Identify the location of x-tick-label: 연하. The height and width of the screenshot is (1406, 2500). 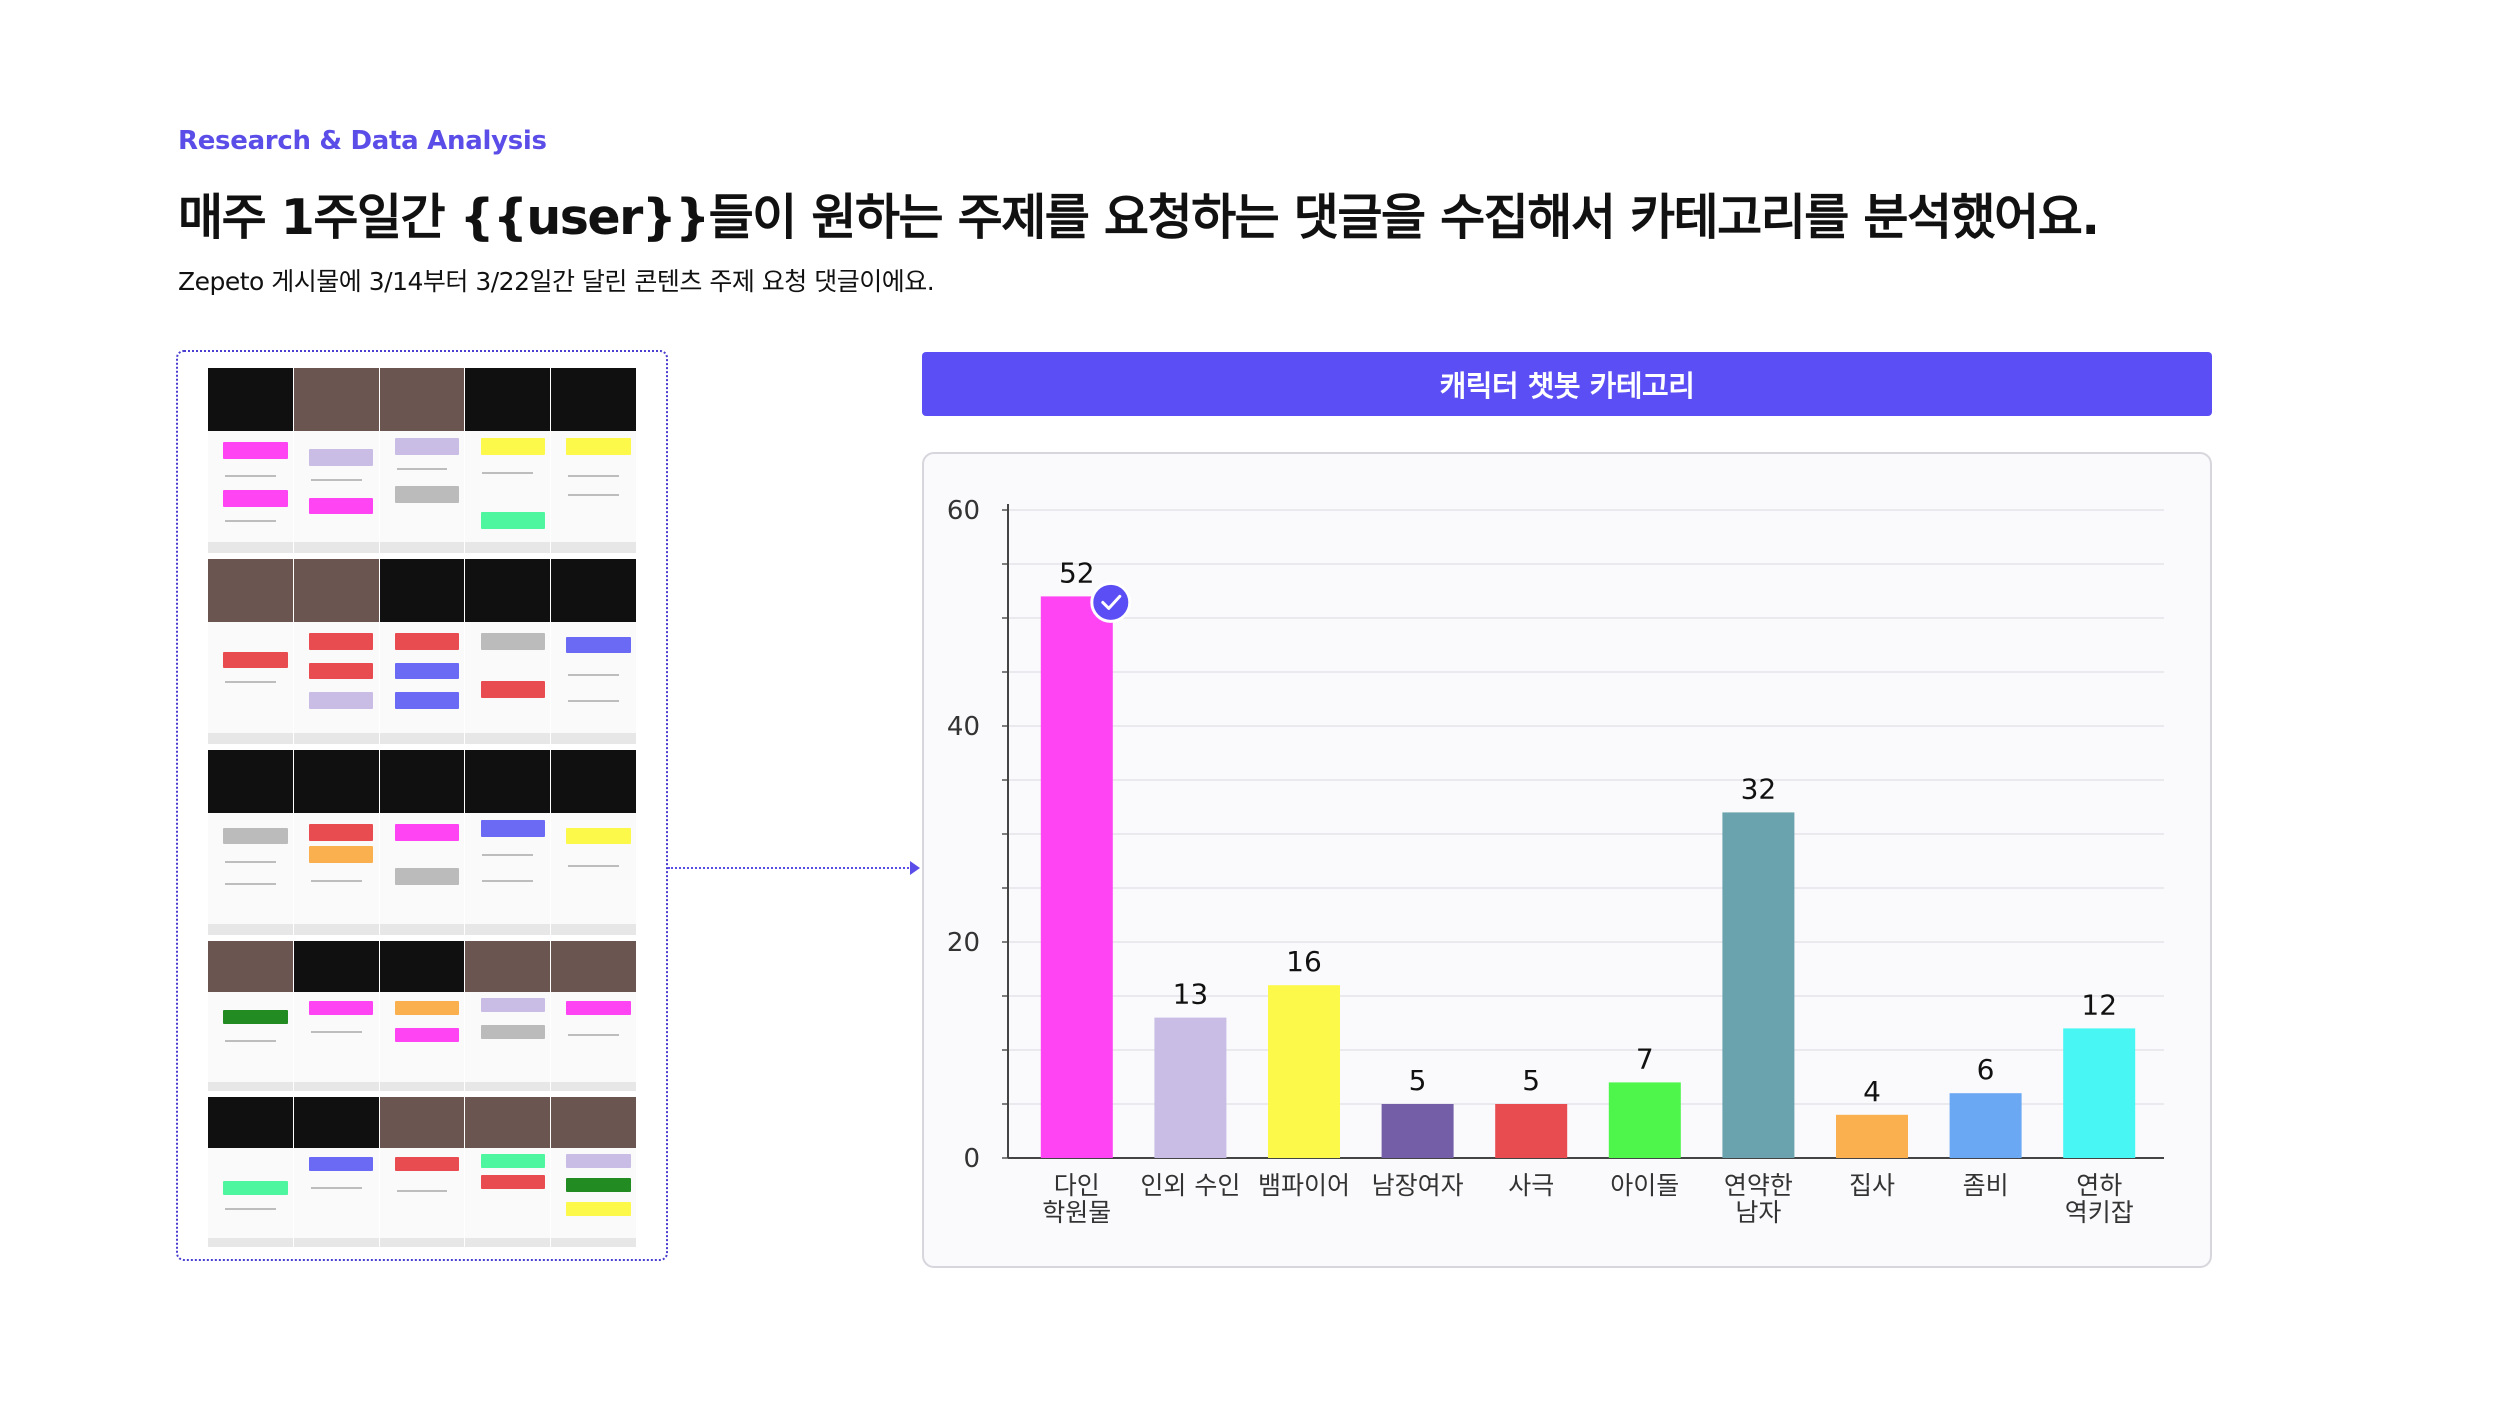
(2099, 1185).